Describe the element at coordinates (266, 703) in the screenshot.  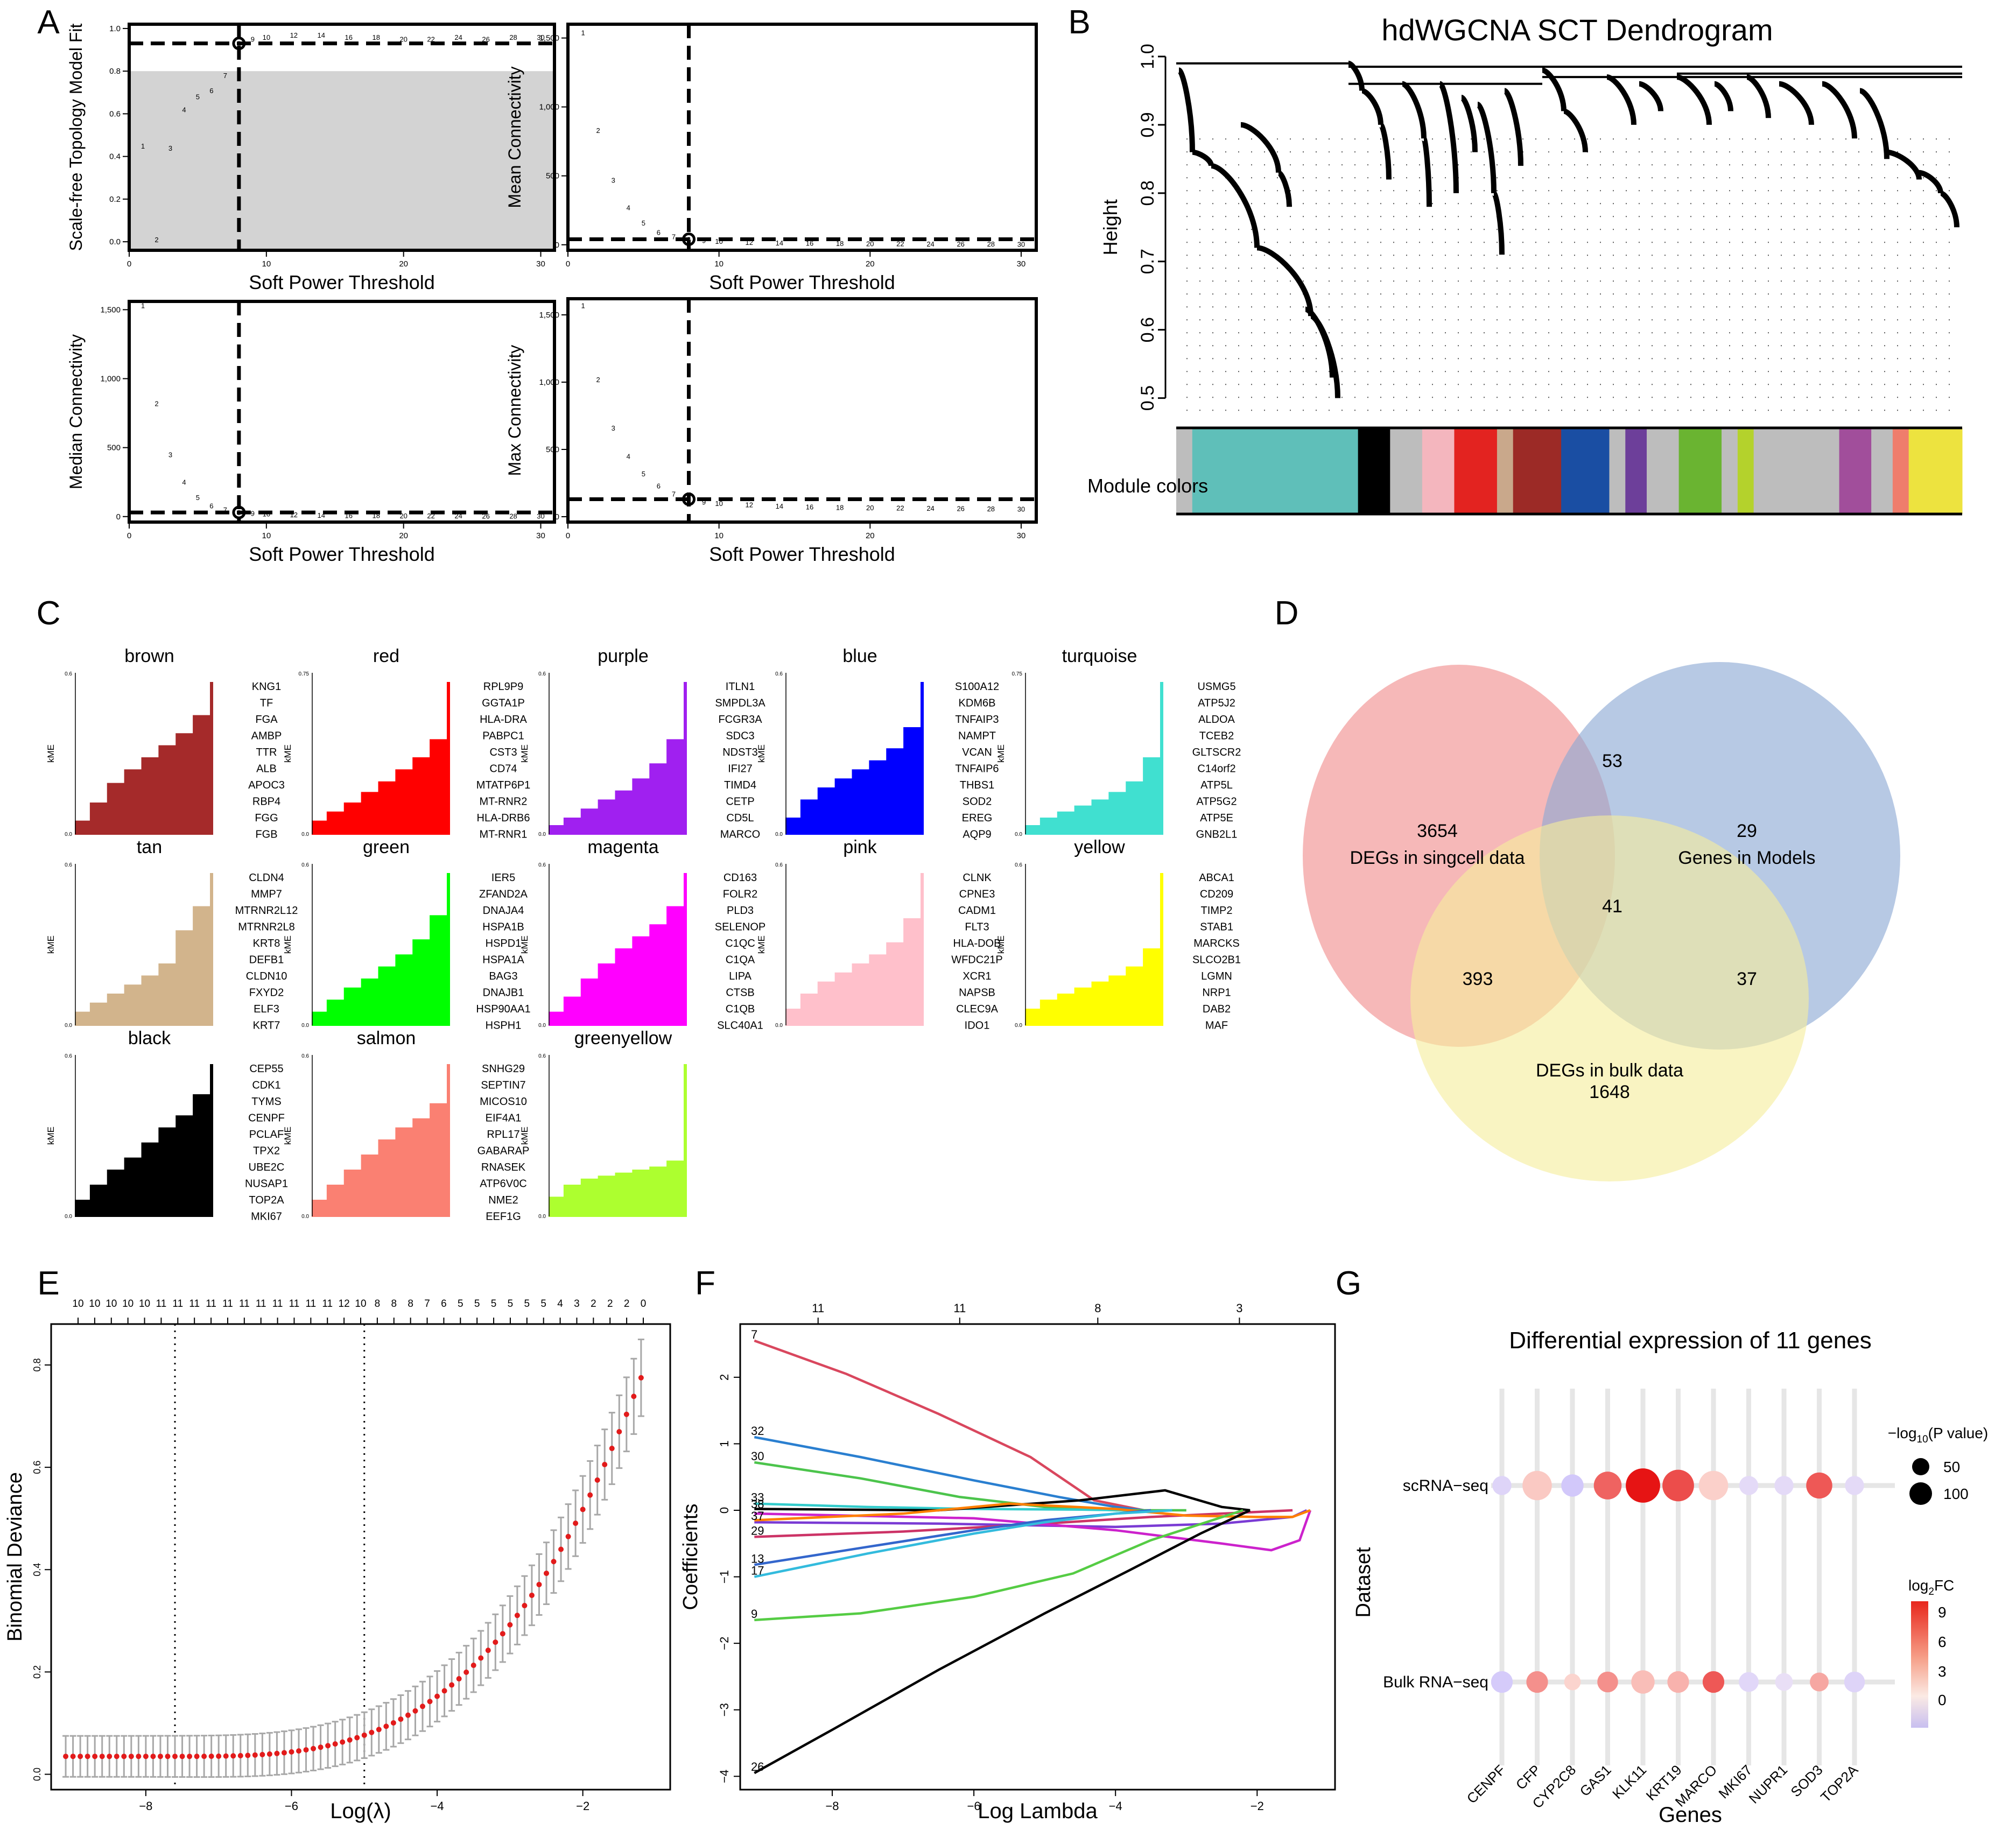
I see `gene-label: TF` at that location.